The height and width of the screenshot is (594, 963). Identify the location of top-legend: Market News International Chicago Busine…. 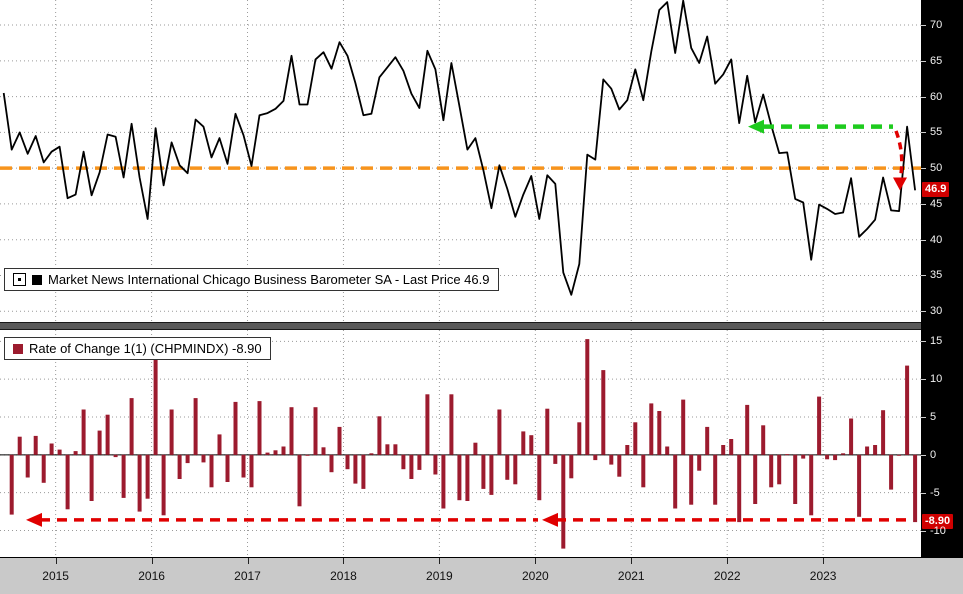
(251, 279).